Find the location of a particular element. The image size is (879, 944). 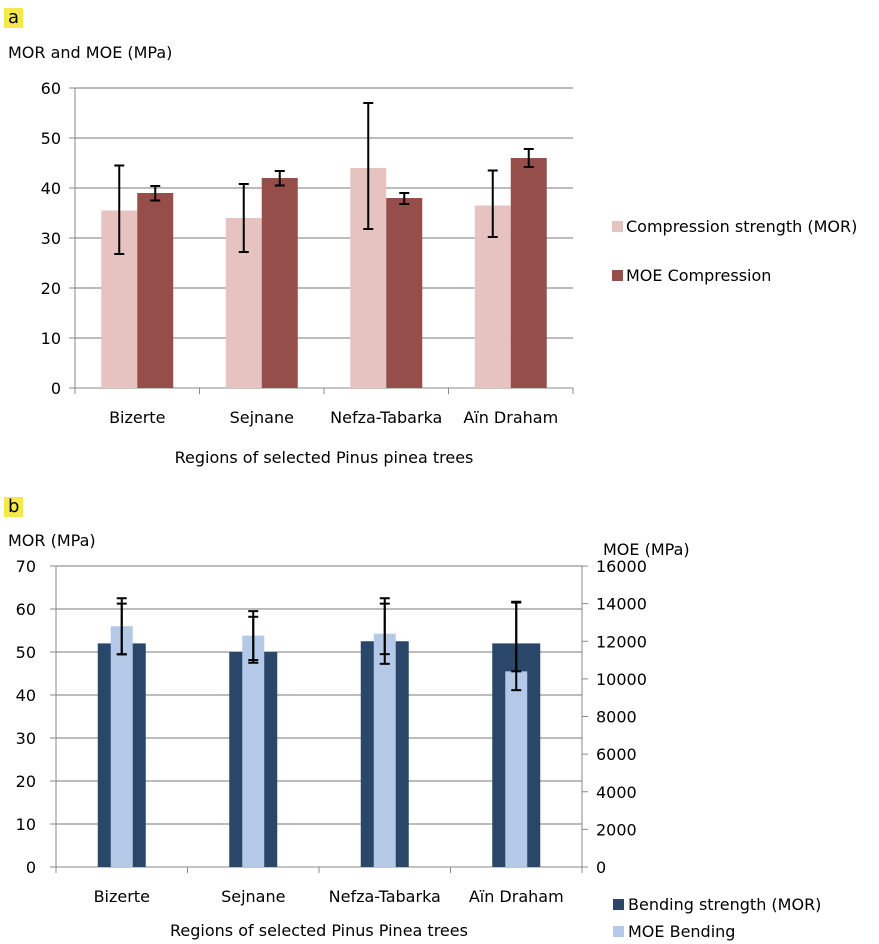

y2-tick-label: 16000 is located at coordinates (621, 566).